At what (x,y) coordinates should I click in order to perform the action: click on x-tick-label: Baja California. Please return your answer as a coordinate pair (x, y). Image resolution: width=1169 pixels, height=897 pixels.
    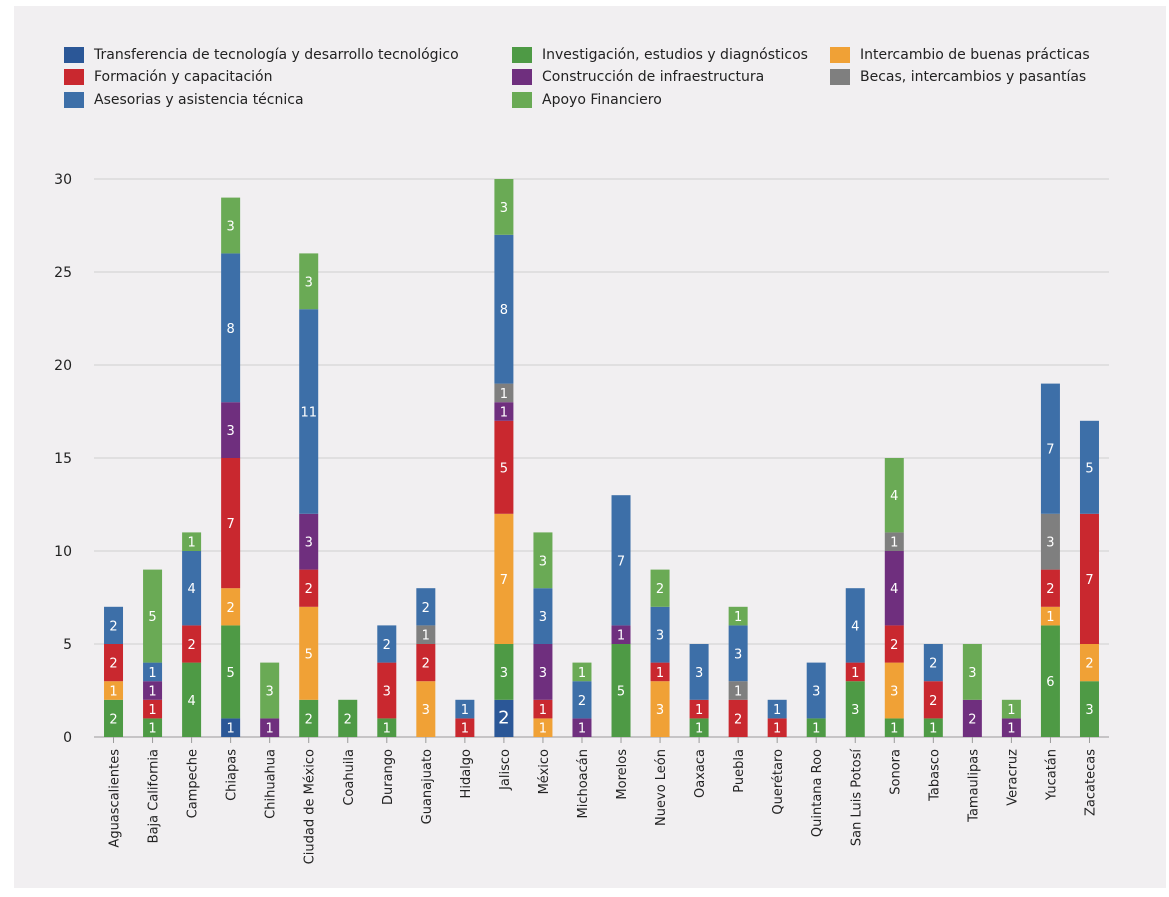
    Looking at the image, I should click on (154, 796).